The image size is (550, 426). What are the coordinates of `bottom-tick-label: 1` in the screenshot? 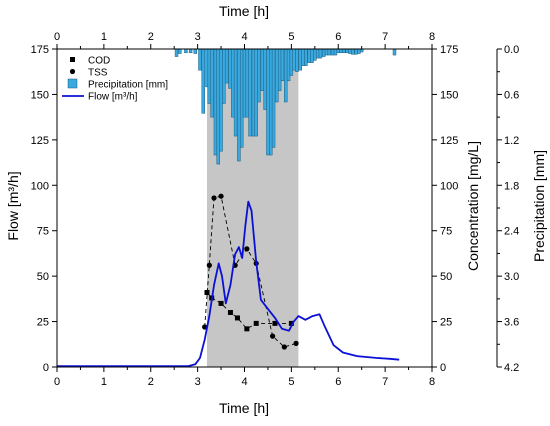 It's located at (104, 382).